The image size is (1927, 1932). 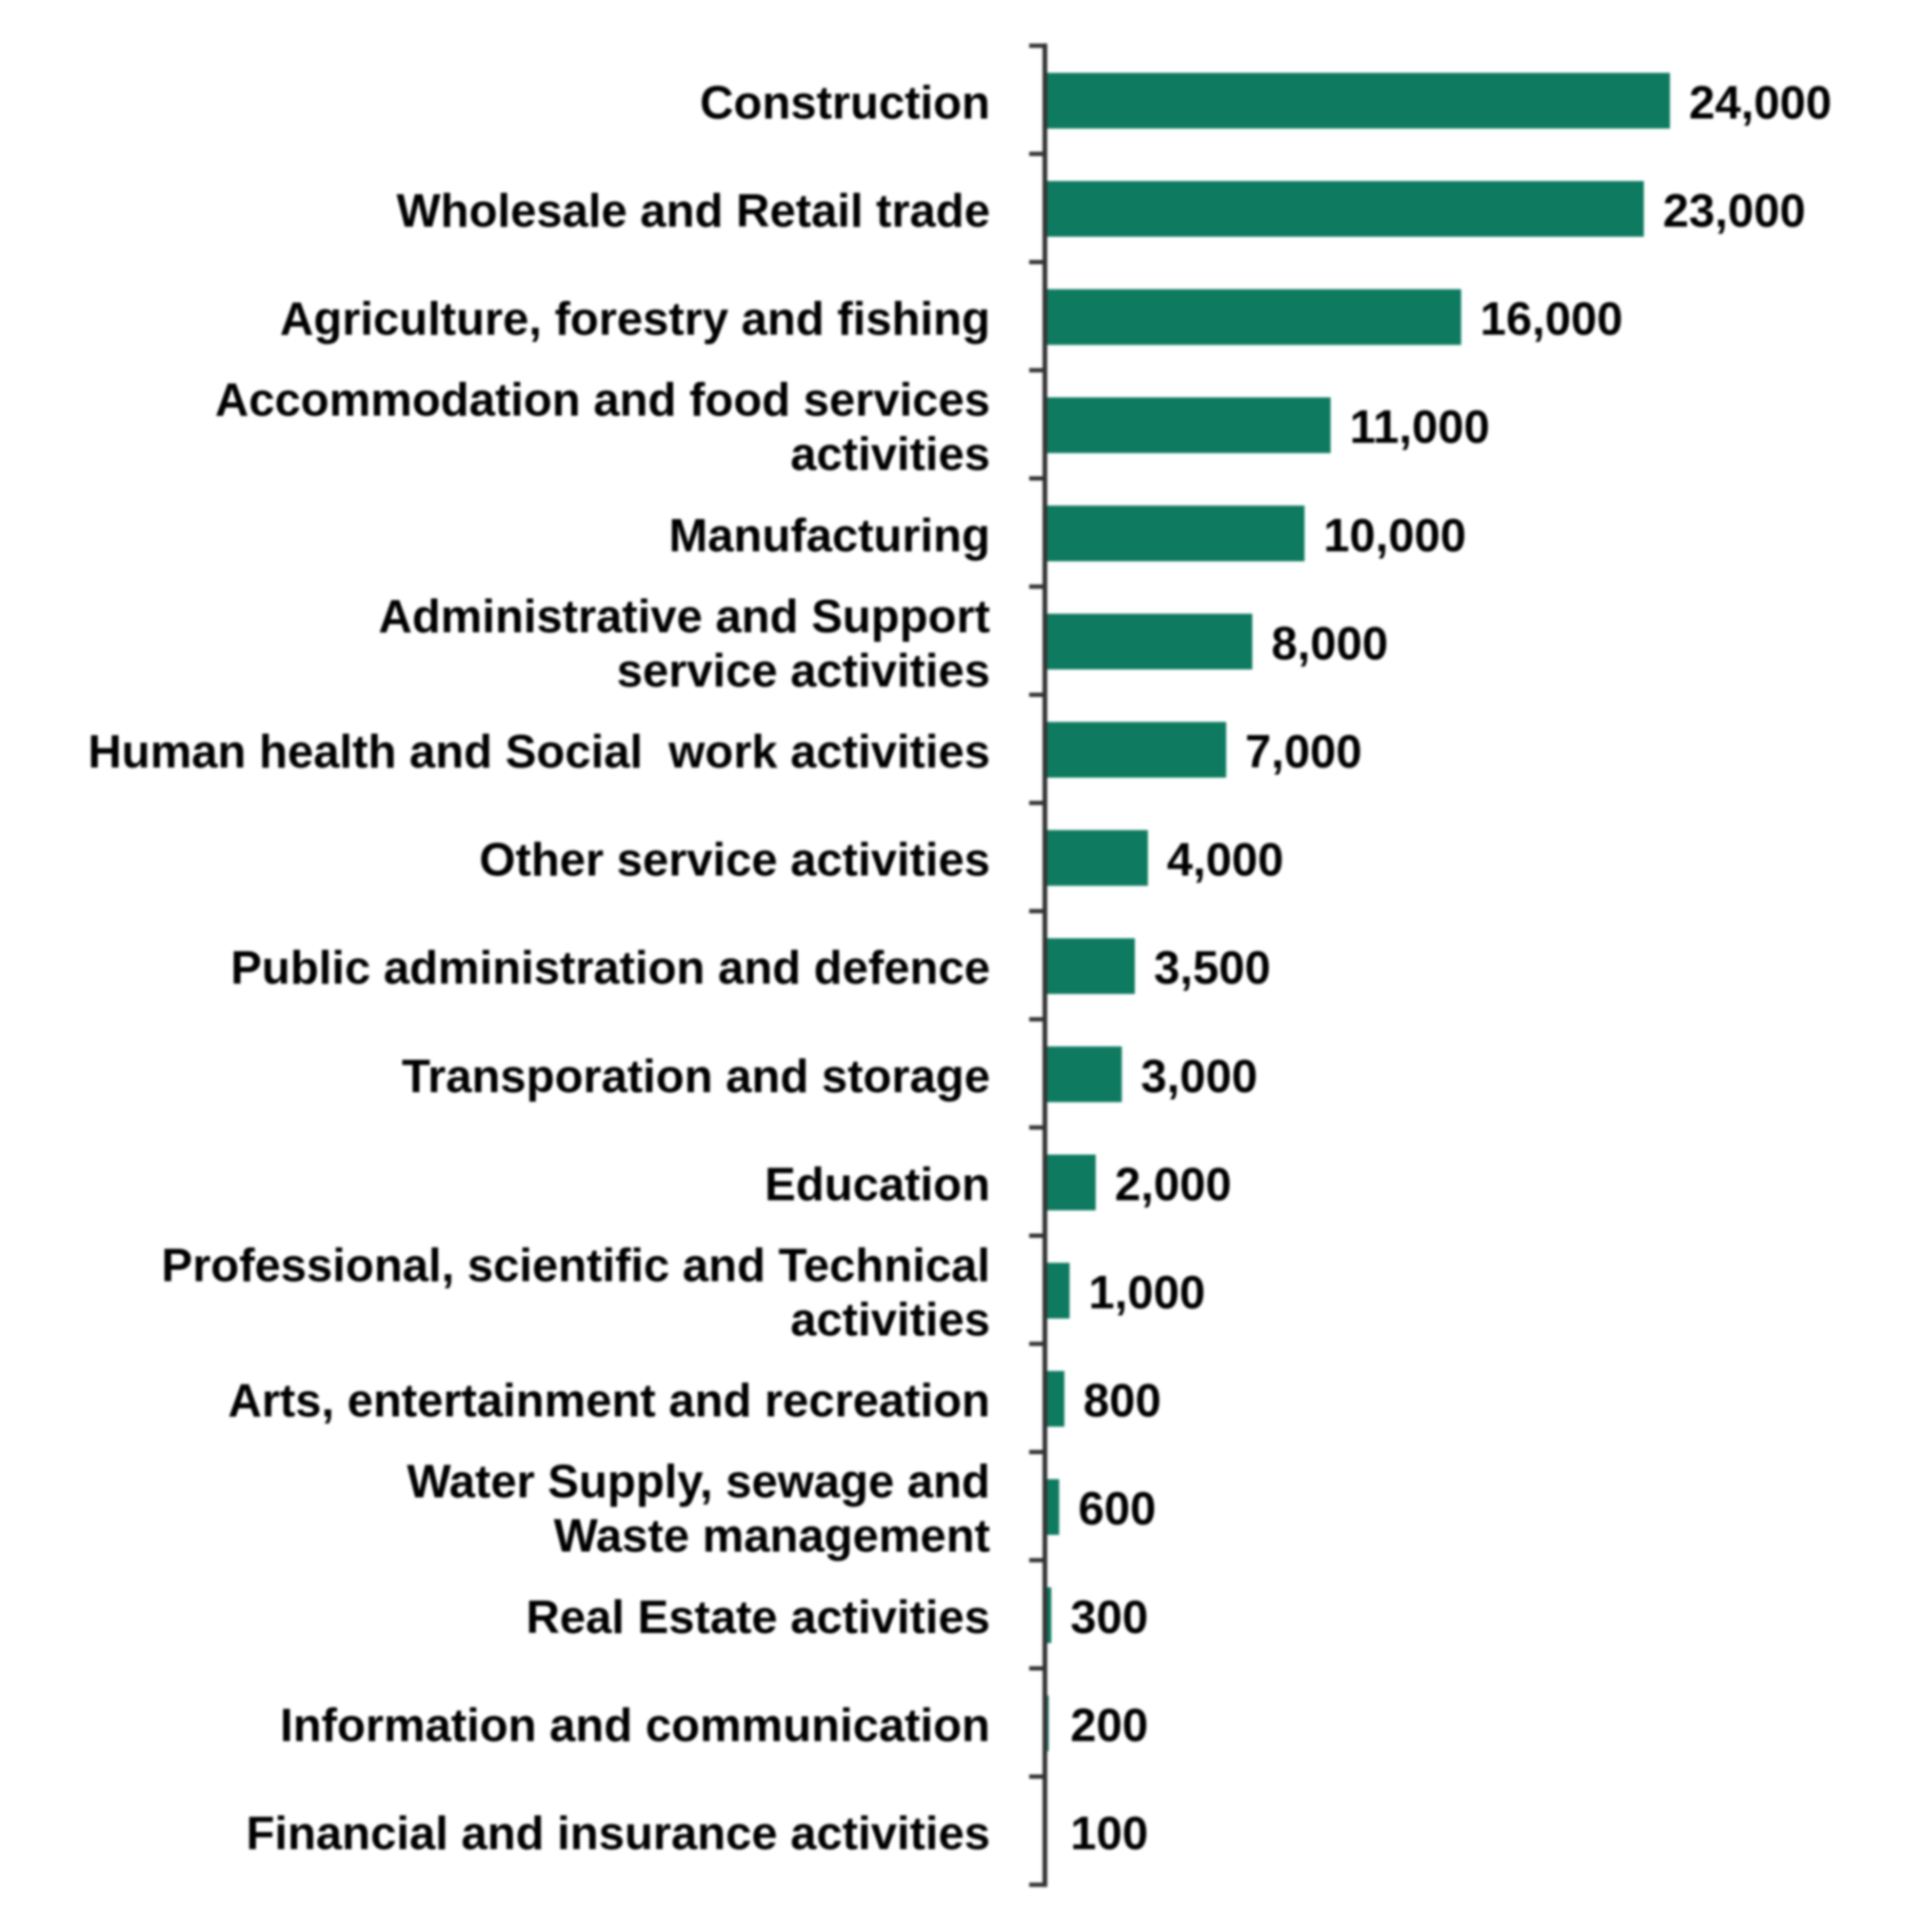 What do you see at coordinates (829, 536) in the screenshot?
I see `svg-text: Manufacturing` at bounding box center [829, 536].